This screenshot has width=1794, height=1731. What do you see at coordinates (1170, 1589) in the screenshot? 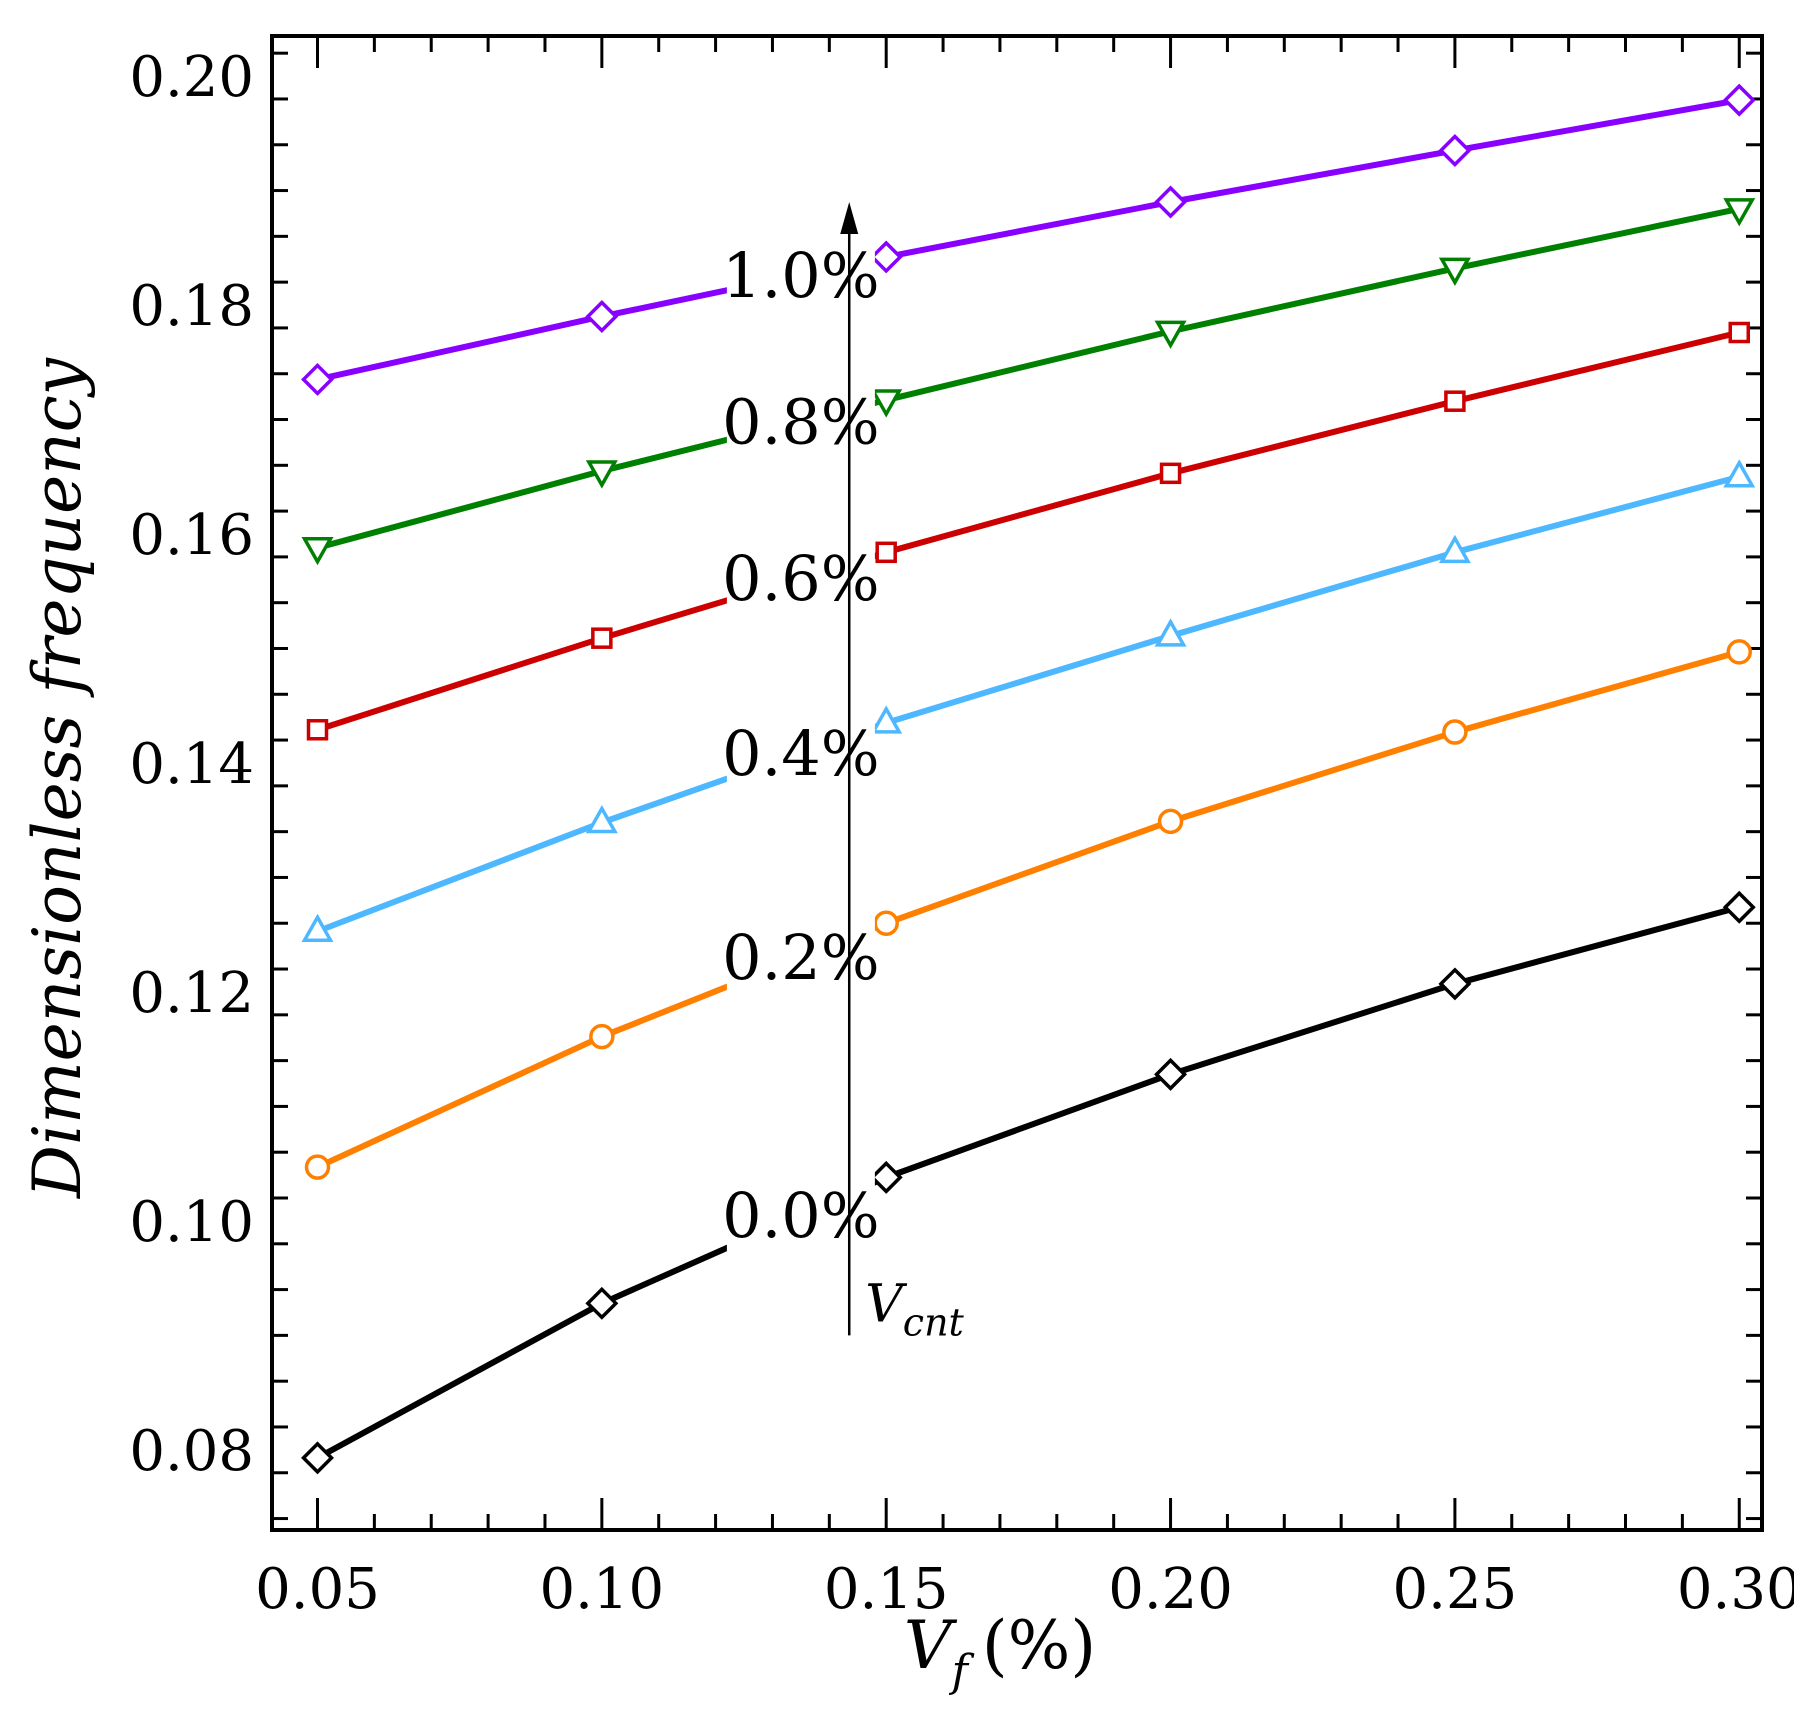
I see `x-tick-label: 0.20` at bounding box center [1170, 1589].